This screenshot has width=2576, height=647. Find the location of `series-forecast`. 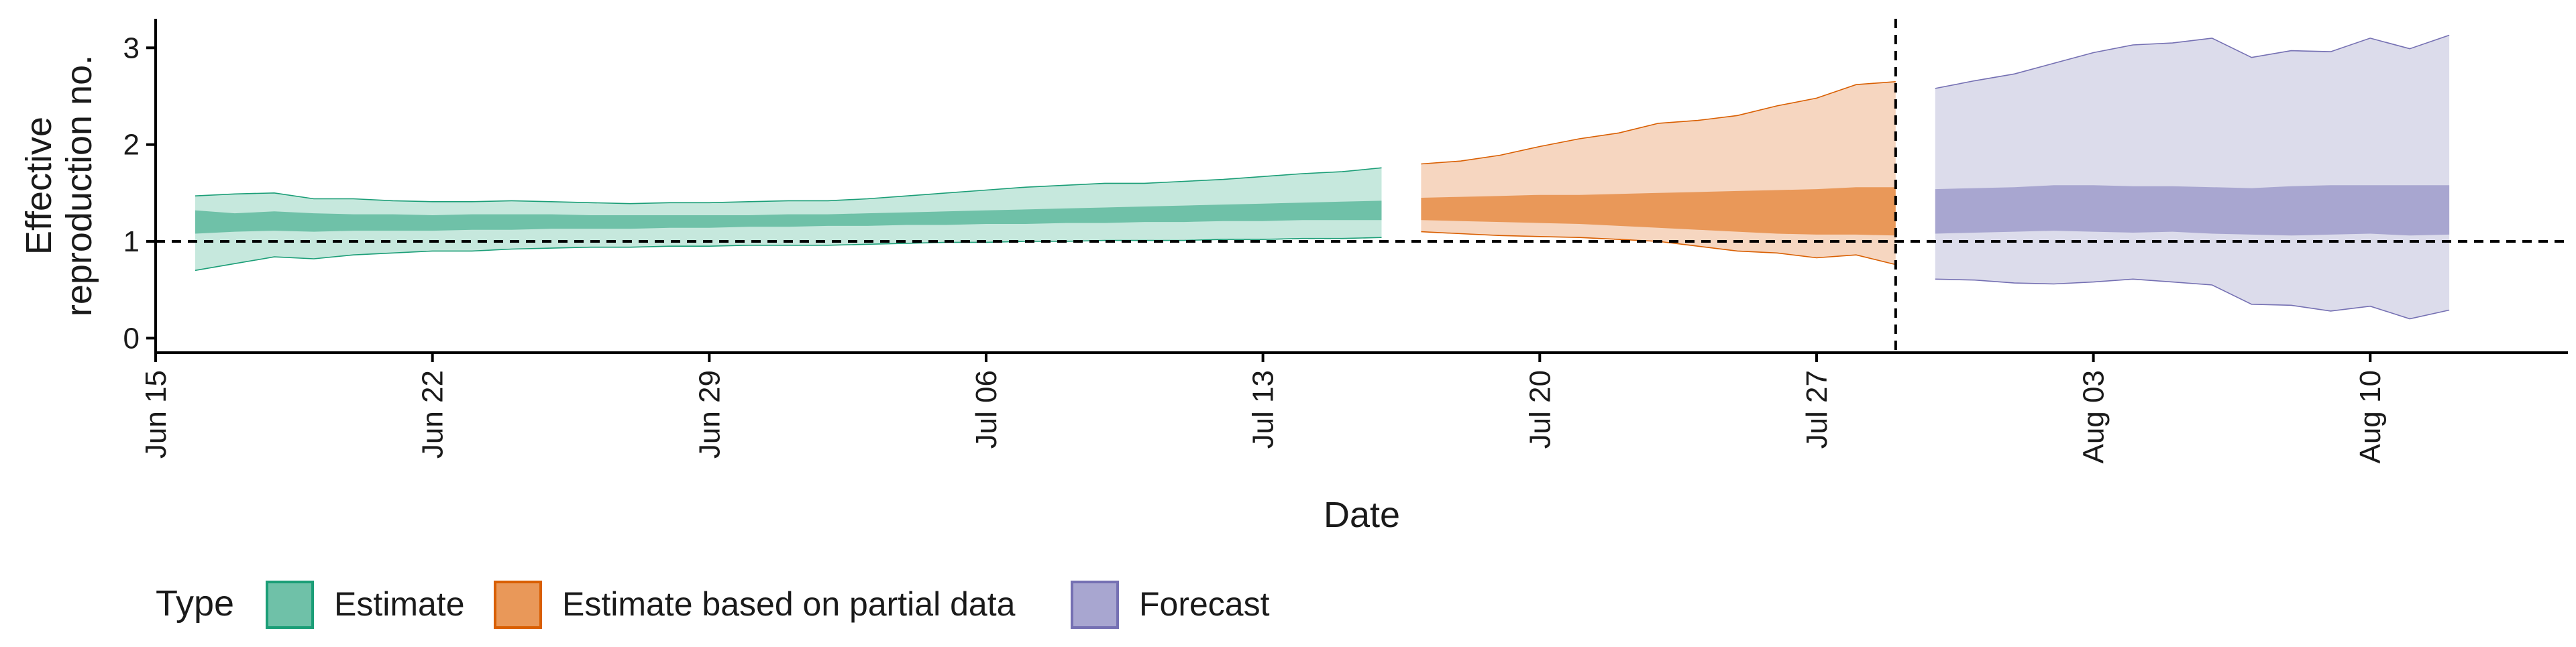

series-forecast is located at coordinates (2192, 177).